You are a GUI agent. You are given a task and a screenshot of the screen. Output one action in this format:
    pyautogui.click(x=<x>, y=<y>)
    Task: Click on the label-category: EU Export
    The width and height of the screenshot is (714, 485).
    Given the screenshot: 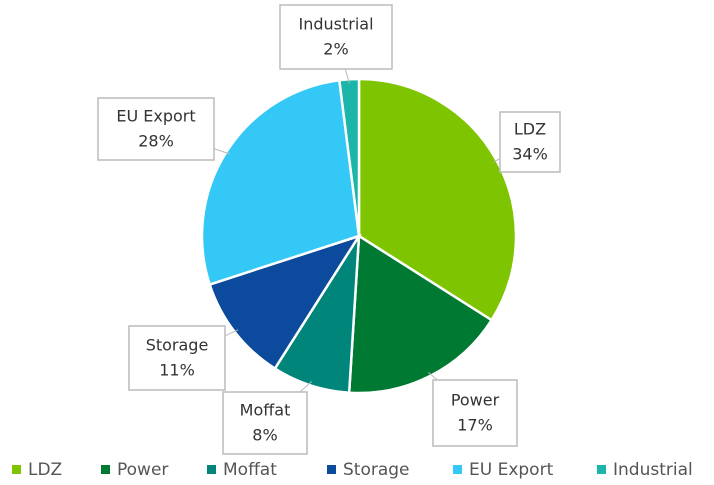 What is the action you would take?
    pyautogui.click(x=155, y=116)
    